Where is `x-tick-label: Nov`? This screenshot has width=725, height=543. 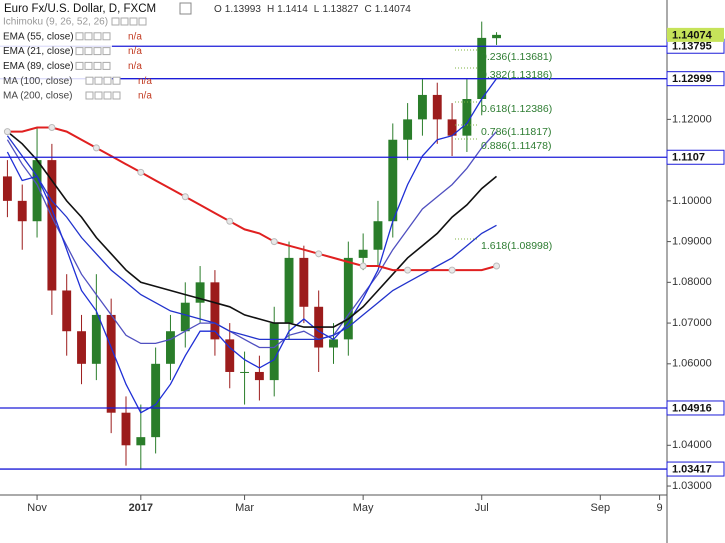
x-tick-label: Nov is located at coordinates (37, 508).